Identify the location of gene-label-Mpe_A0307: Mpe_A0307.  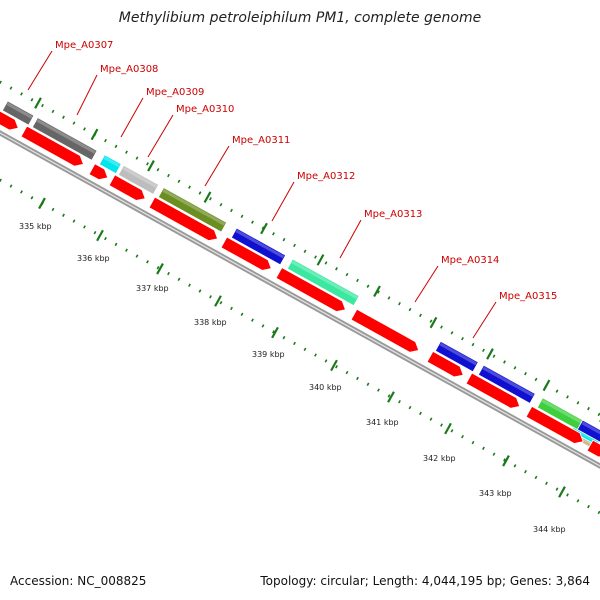
(84, 45).